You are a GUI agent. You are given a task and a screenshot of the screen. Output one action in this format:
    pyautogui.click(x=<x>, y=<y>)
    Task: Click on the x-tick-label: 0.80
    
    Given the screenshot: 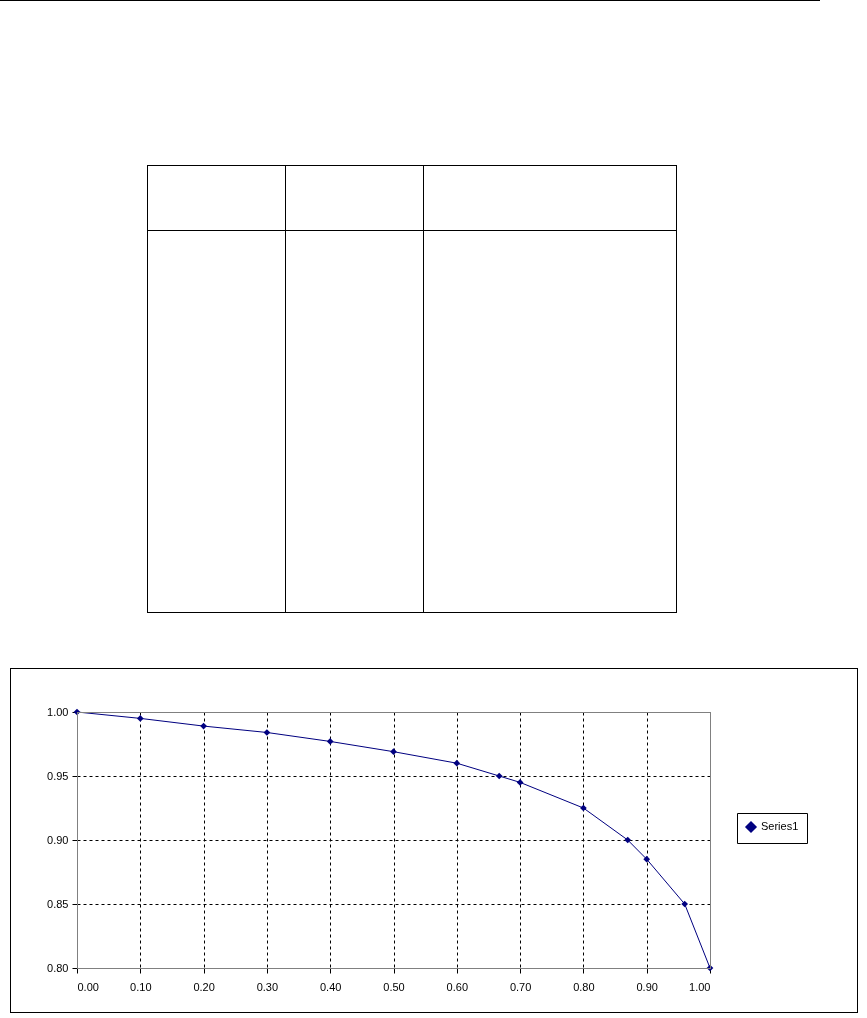 What is the action you would take?
    pyautogui.click(x=584, y=986)
    